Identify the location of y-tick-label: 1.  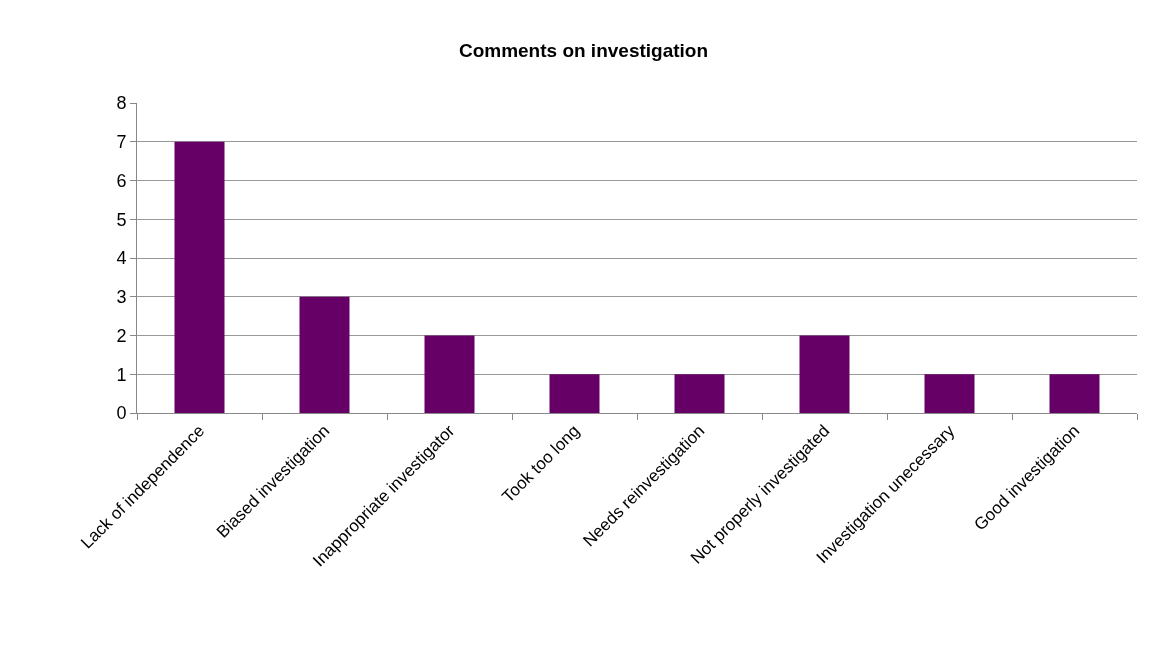
(121, 374).